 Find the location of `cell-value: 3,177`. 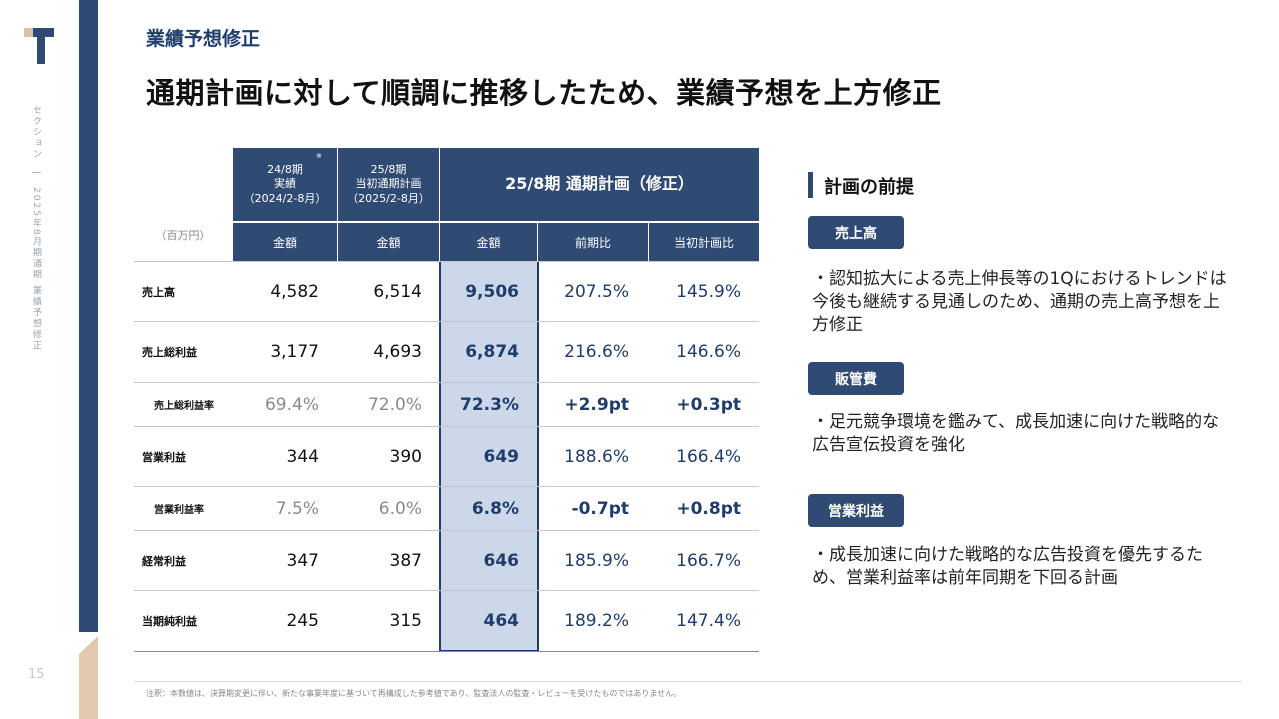

cell-value: 3,177 is located at coordinates (294, 352).